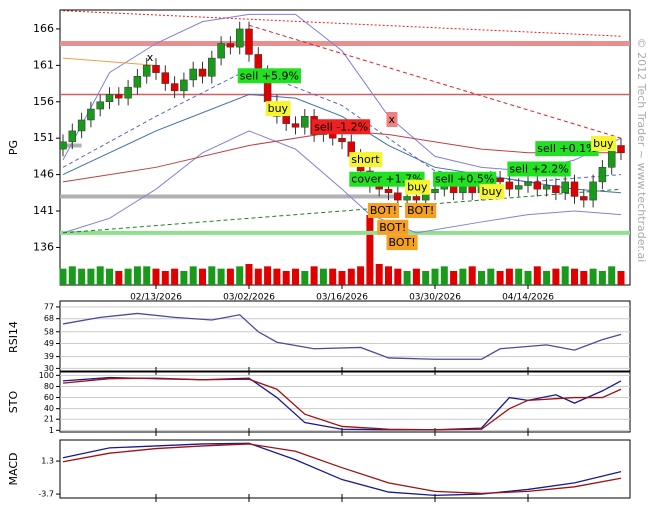 The width and height of the screenshot is (657, 514). I want to click on y-tick-label: 58, so click(49, 331).